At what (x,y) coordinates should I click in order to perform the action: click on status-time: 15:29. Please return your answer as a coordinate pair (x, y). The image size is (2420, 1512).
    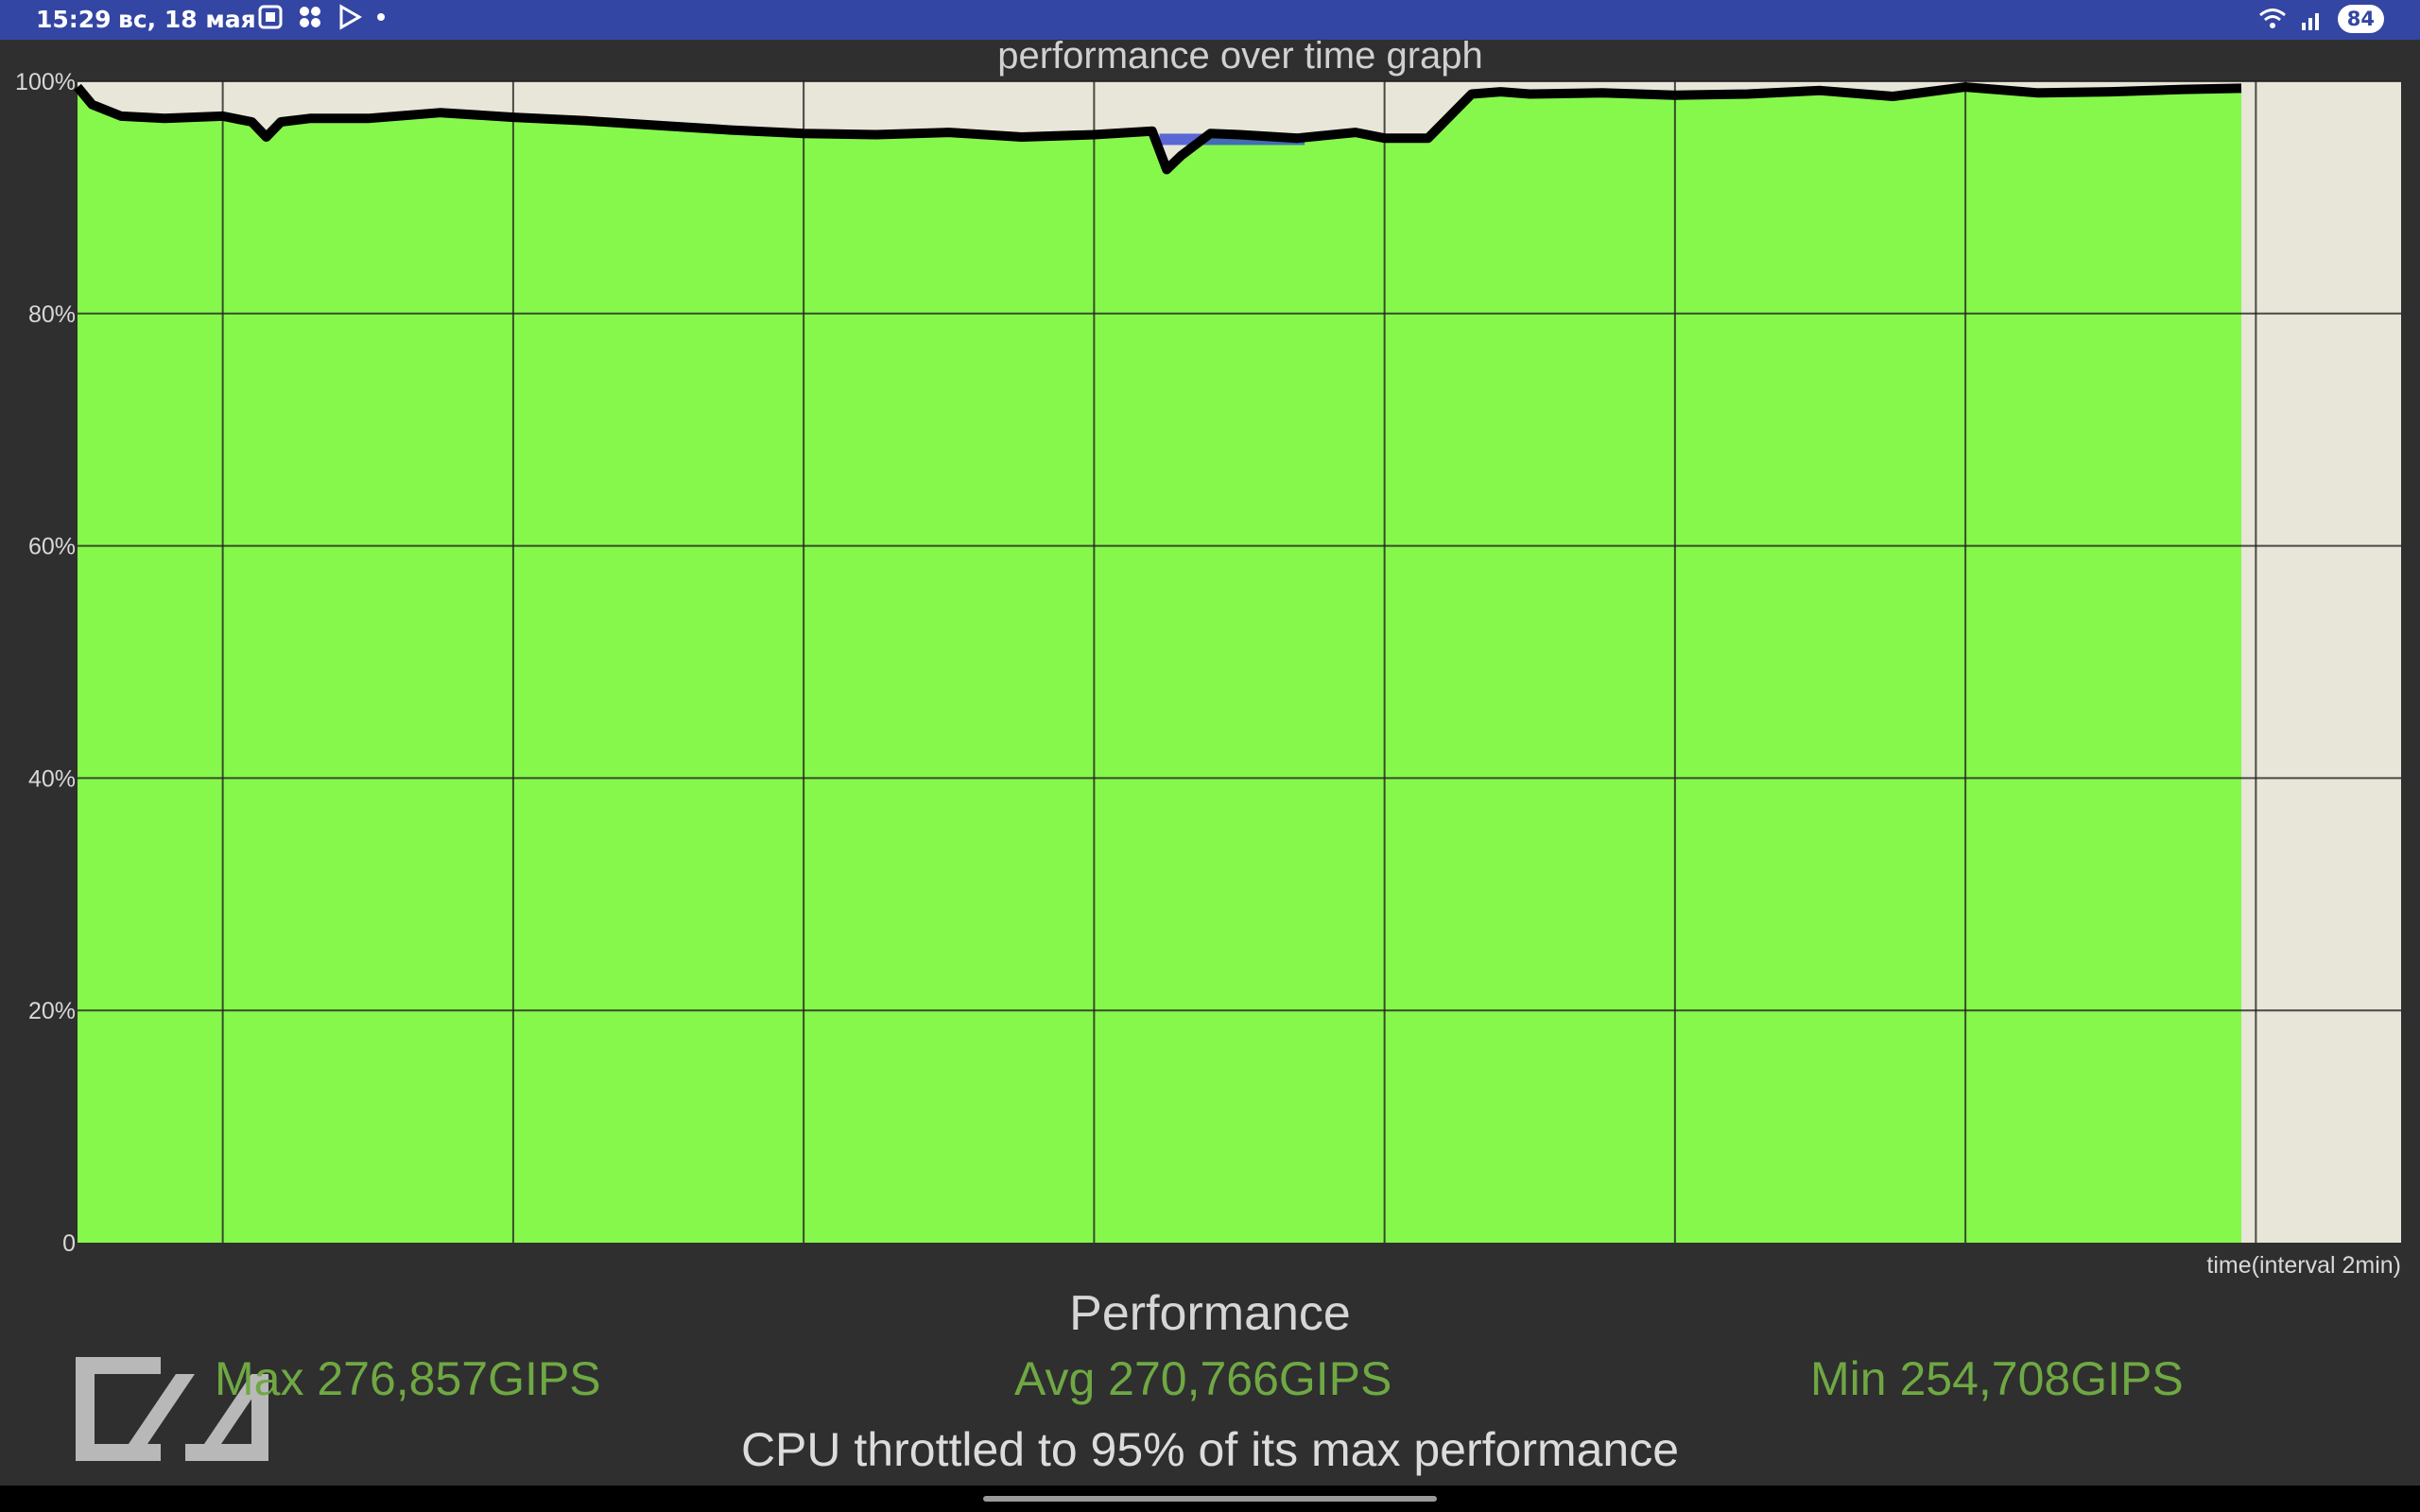
    Looking at the image, I should click on (74, 19).